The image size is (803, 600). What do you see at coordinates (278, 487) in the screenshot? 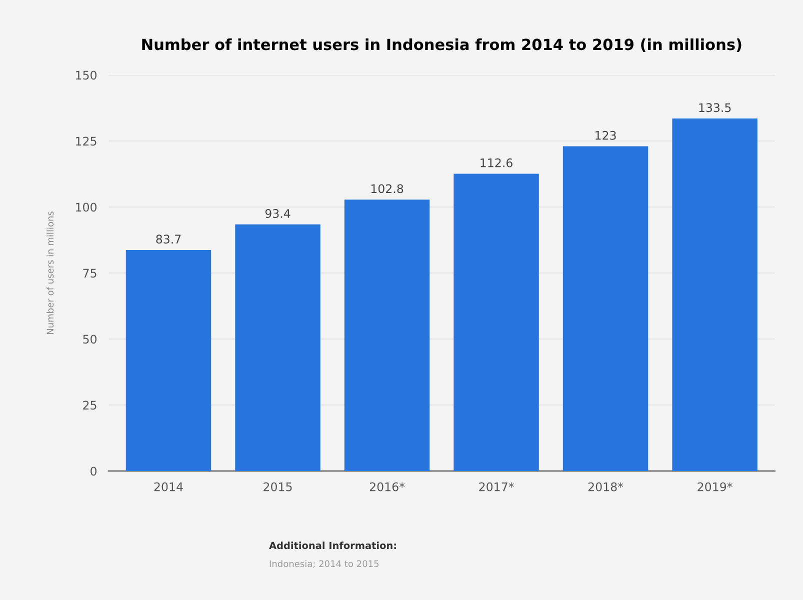
I see `x-tick-label: 2015` at bounding box center [278, 487].